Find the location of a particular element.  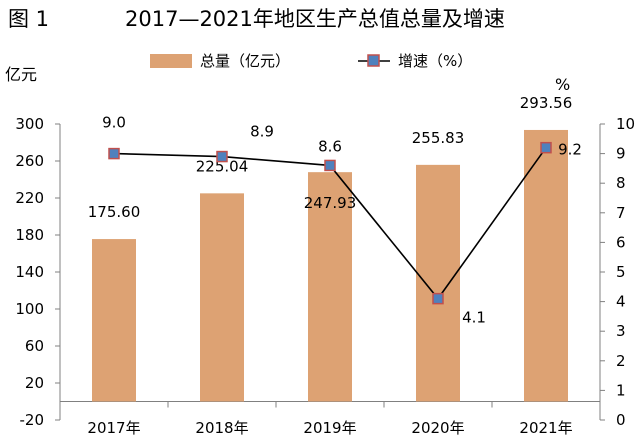

left-axis-tick-label: 140 is located at coordinates (29, 272).